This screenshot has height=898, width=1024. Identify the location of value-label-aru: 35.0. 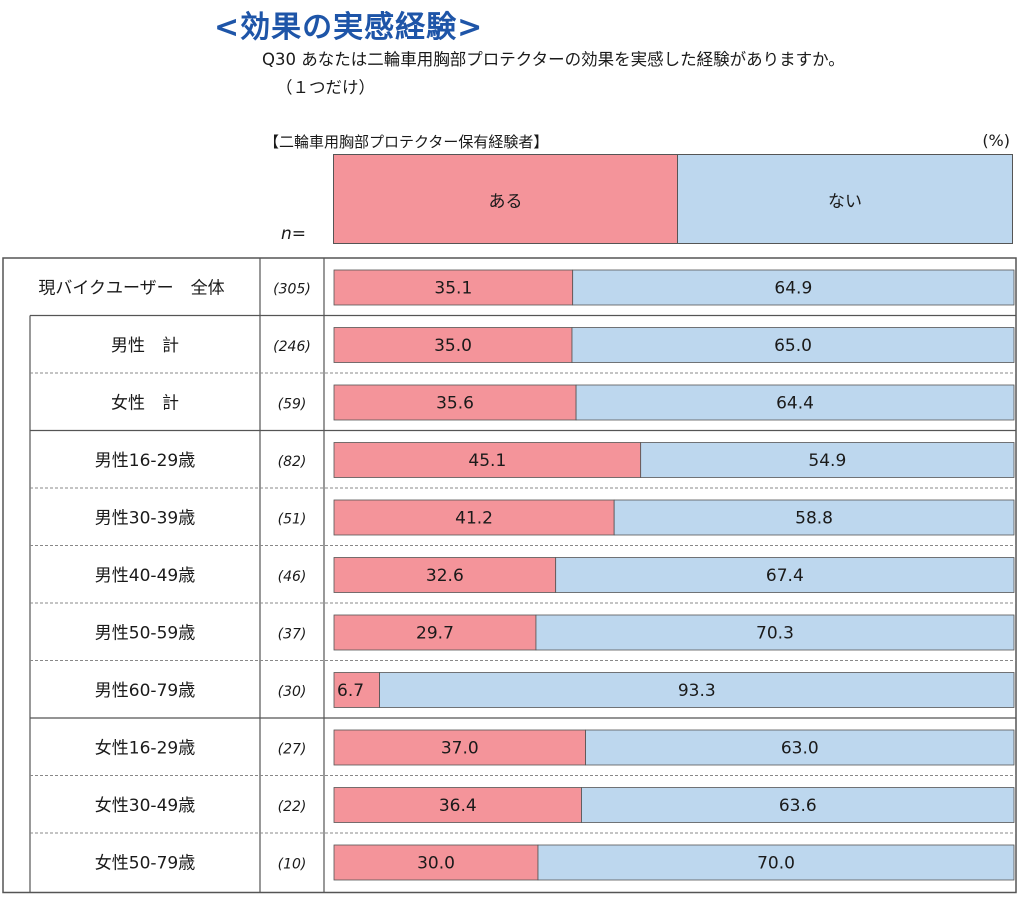
(453, 346).